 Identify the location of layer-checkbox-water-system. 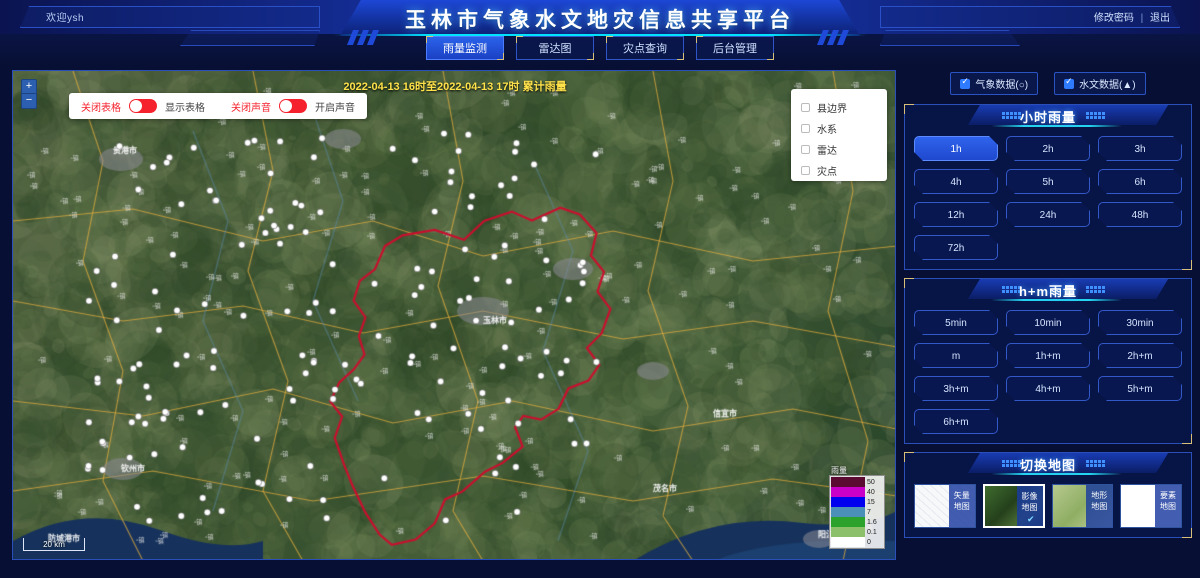
(805, 128).